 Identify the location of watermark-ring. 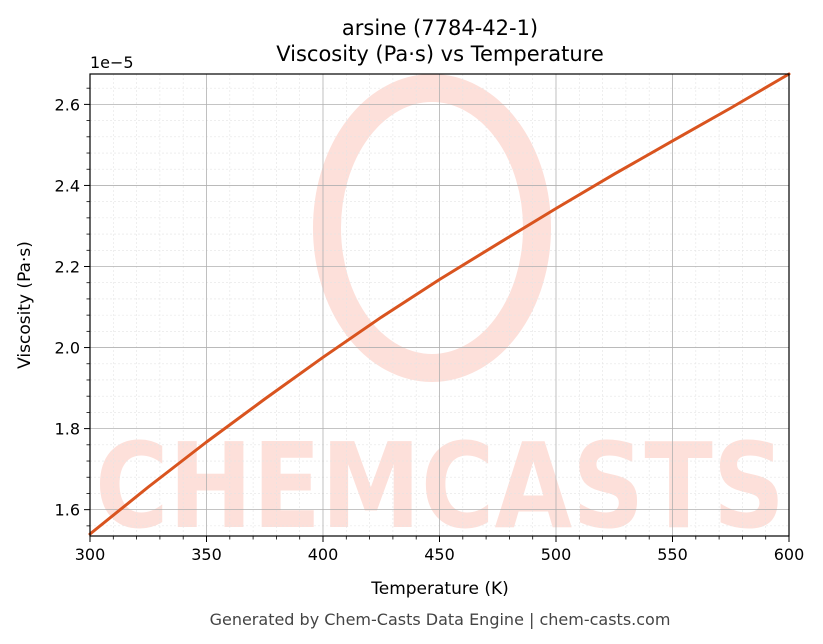
(432, 228).